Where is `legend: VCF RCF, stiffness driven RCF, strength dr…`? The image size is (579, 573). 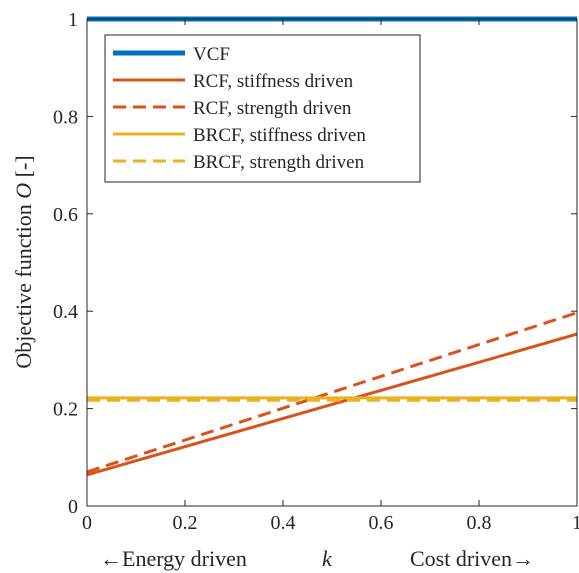 legend: VCF RCF, stiffness driven RCF, strength dr… is located at coordinates (262, 108).